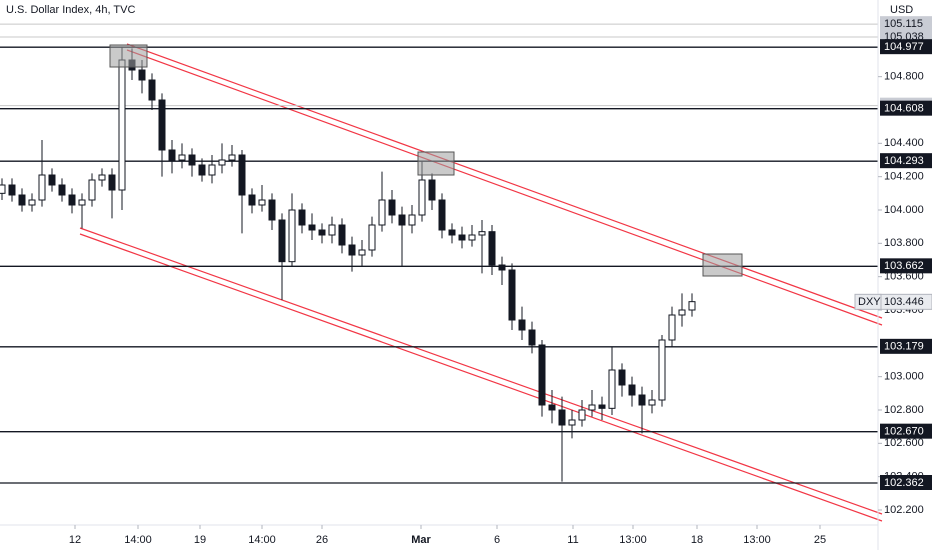 The width and height of the screenshot is (932, 550). Describe the element at coordinates (697, 540) in the screenshot. I see `x-tick-label: 18` at that location.